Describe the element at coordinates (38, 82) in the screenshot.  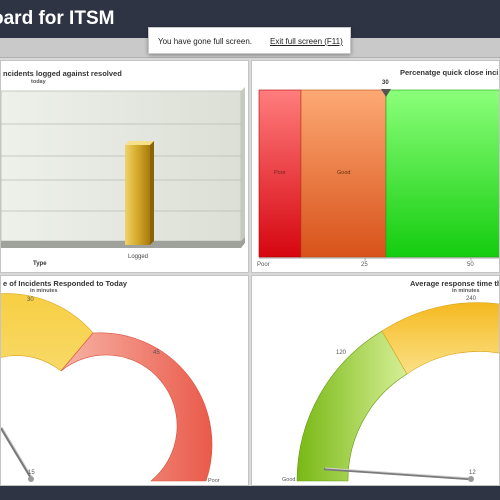
I see `incidents-bar-subtitle: today` at that location.